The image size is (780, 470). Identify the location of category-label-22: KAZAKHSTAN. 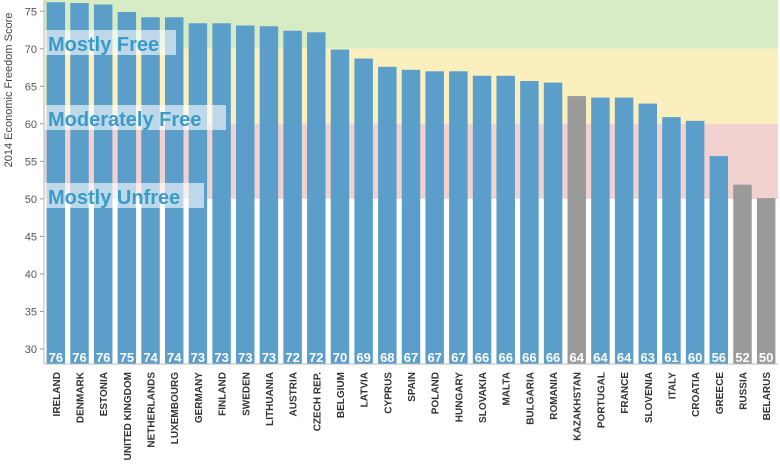
(578, 406).